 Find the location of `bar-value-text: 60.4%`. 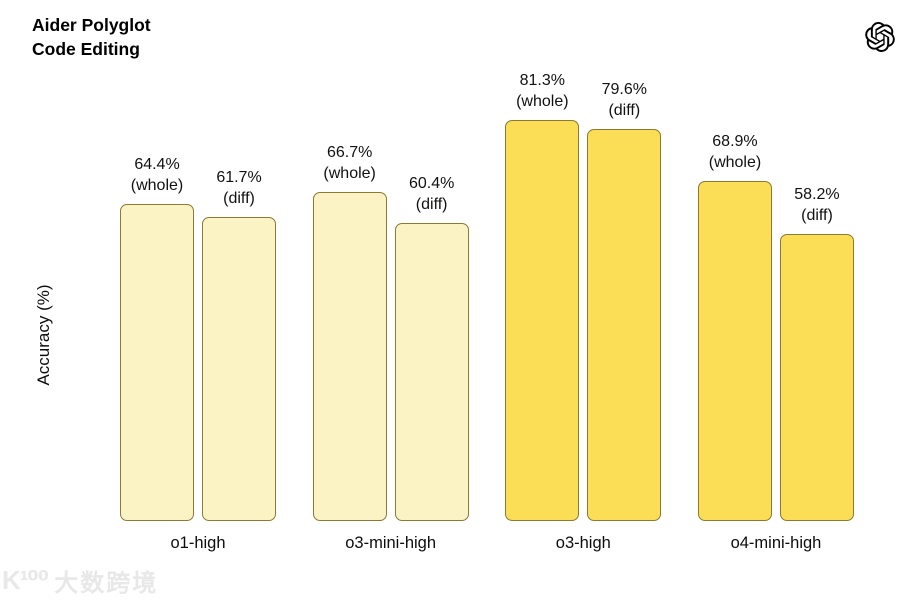

bar-value-text: 60.4% is located at coordinates (431, 183).